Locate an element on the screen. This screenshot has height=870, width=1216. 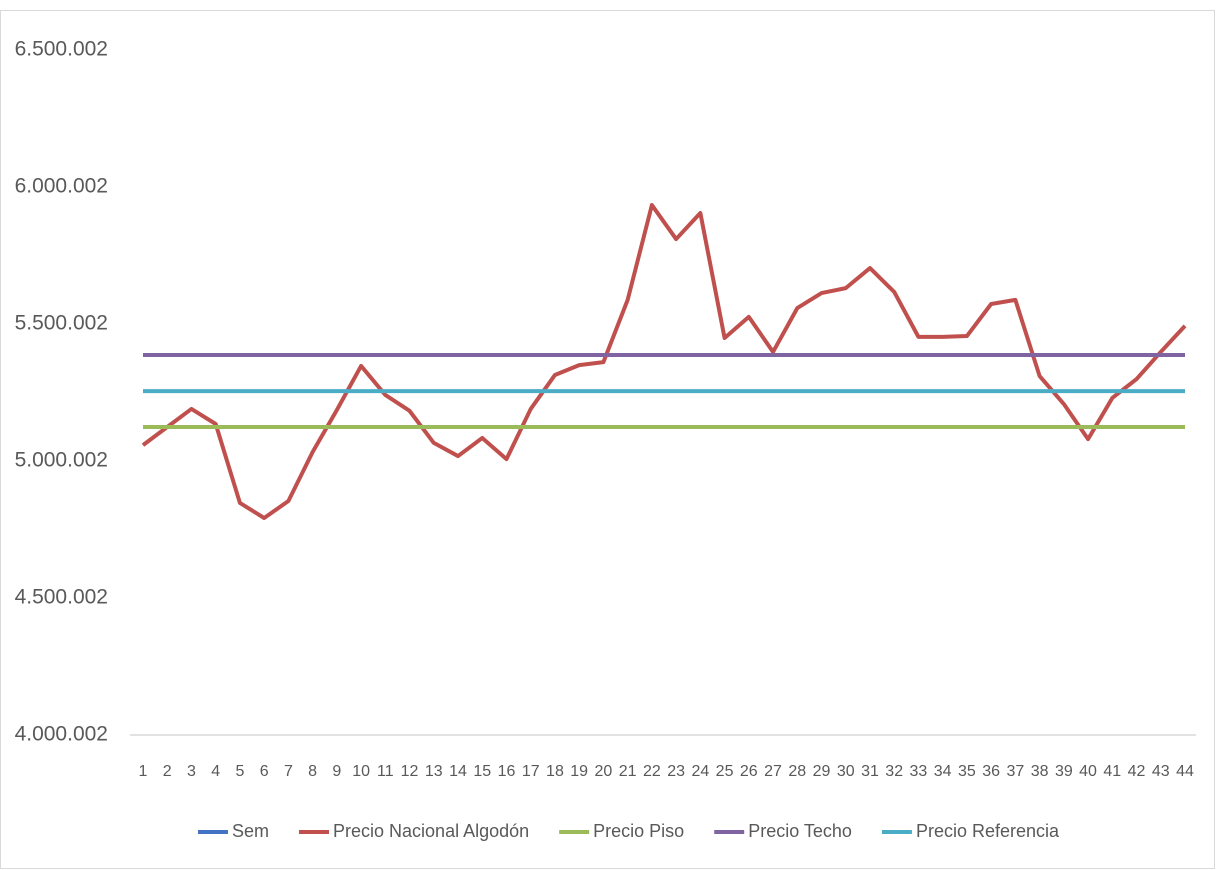
x-tick-label: 42 is located at coordinates (1137, 771).